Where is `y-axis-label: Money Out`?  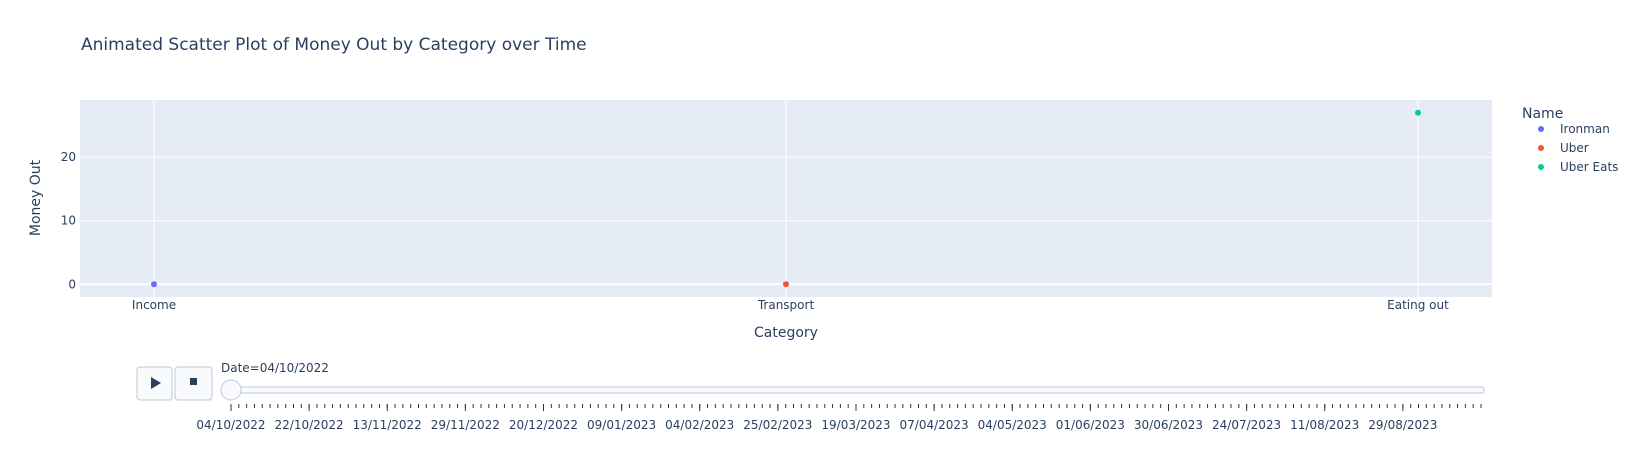 y-axis-label: Money Out is located at coordinates (36, 197).